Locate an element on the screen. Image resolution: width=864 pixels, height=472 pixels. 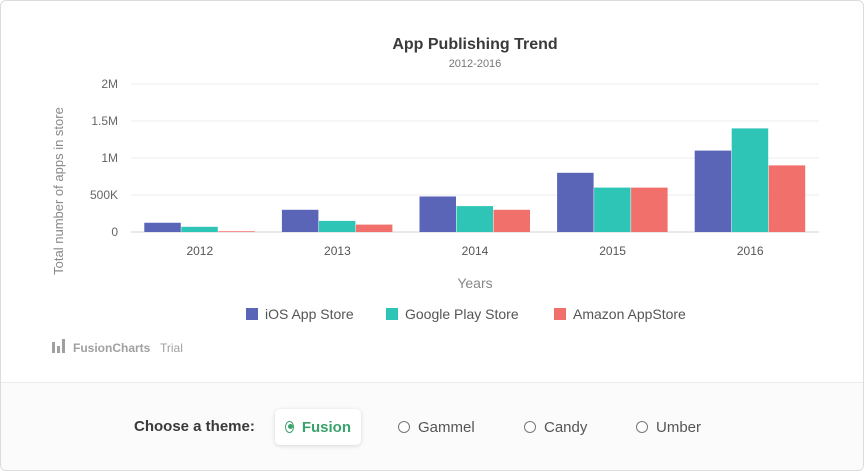
theme-option-gammel: Gammel is located at coordinates (436, 427).